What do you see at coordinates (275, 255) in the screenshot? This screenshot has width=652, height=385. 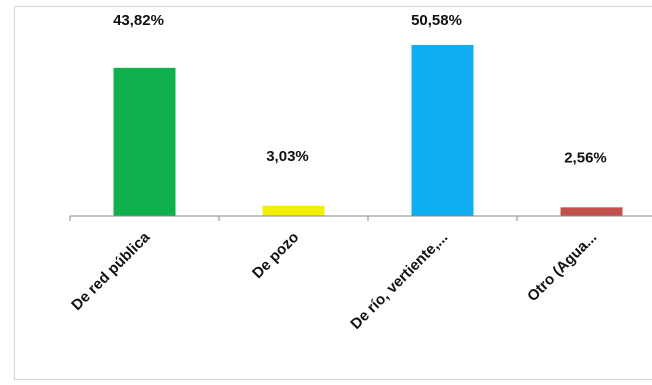 I see `category-label: De pozo` at bounding box center [275, 255].